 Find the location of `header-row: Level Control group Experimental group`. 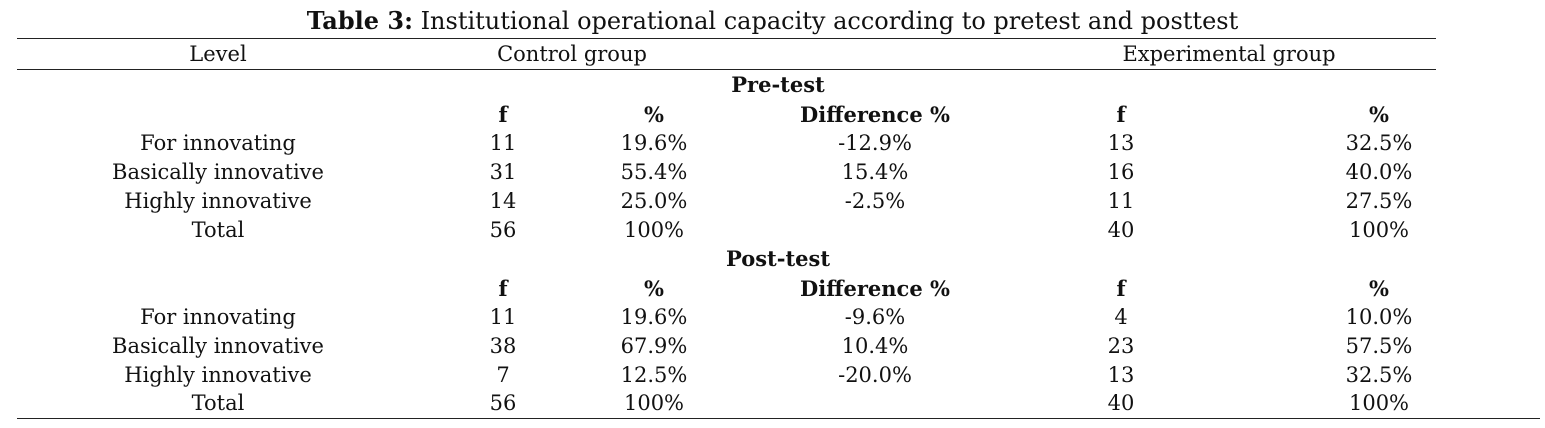

header-row: Level Control group Experimental group is located at coordinates (772, 54).